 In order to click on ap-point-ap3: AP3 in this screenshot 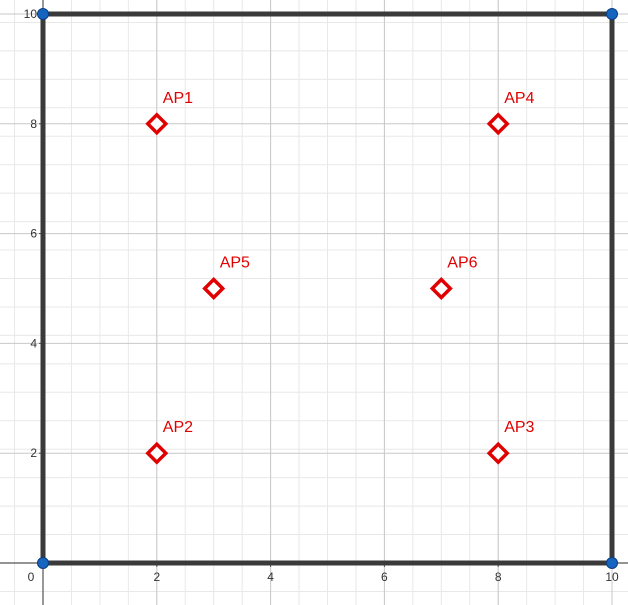, I will do `click(510, 442)`.